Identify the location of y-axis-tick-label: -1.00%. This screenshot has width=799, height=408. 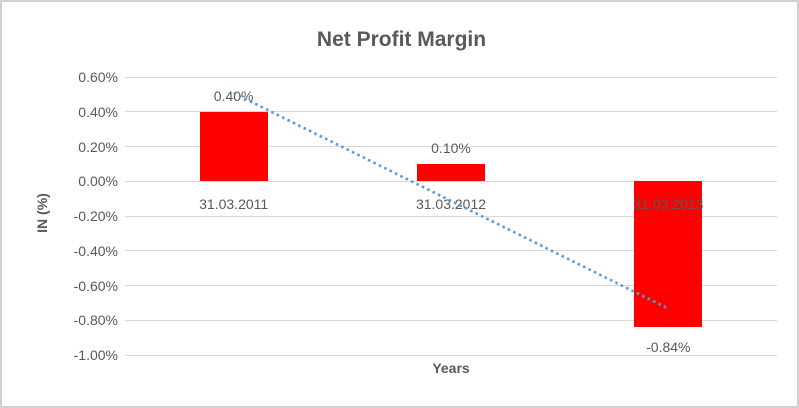
(95, 355).